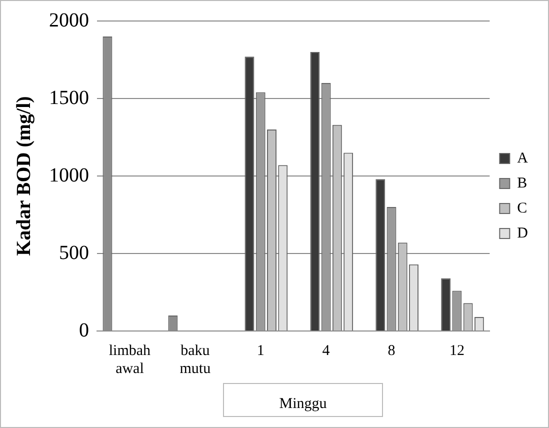 The image size is (549, 428). Describe the element at coordinates (326, 350) in the screenshot. I see `x-tick-label: 4` at that location.